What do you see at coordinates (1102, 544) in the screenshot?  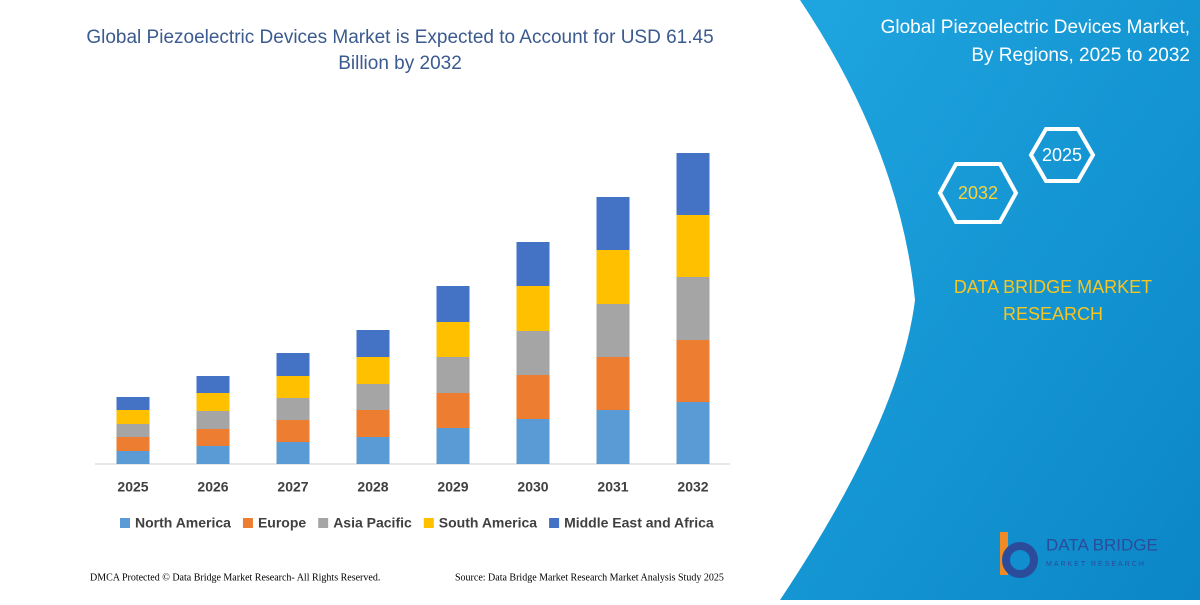 I see `logo-text: DATA BRIDGE` at bounding box center [1102, 544].